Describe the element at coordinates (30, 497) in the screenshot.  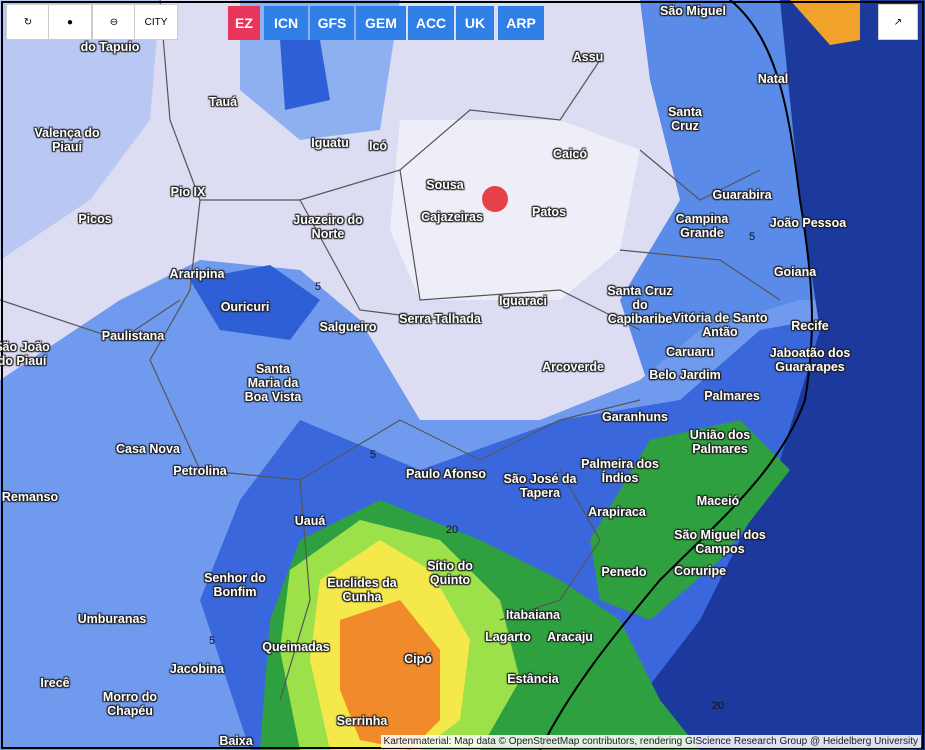
I see `city-label: Remanso` at that location.